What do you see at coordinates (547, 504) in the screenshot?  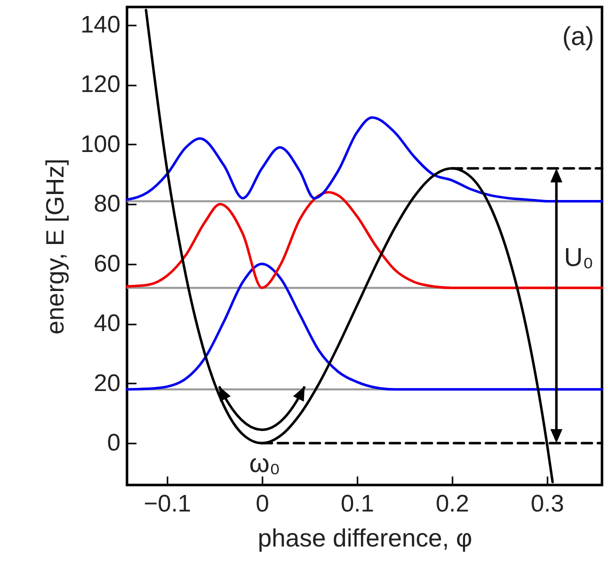 I see `x-tick-label: 0.3` at bounding box center [547, 504].